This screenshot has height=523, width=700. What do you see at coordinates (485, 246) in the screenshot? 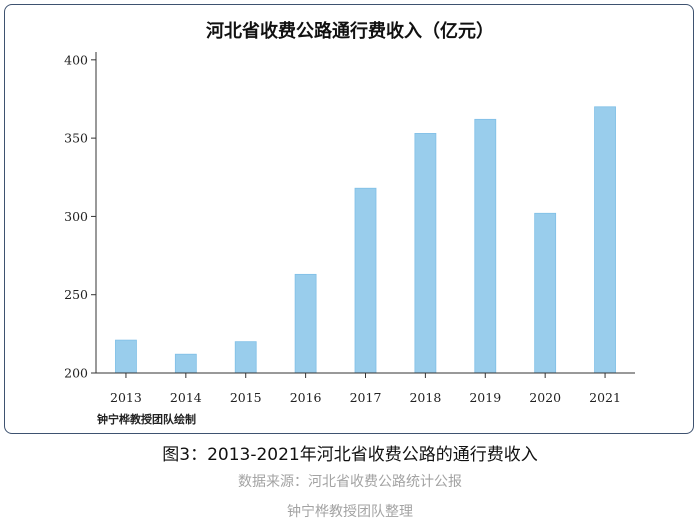
I see `bar-2019` at bounding box center [485, 246].